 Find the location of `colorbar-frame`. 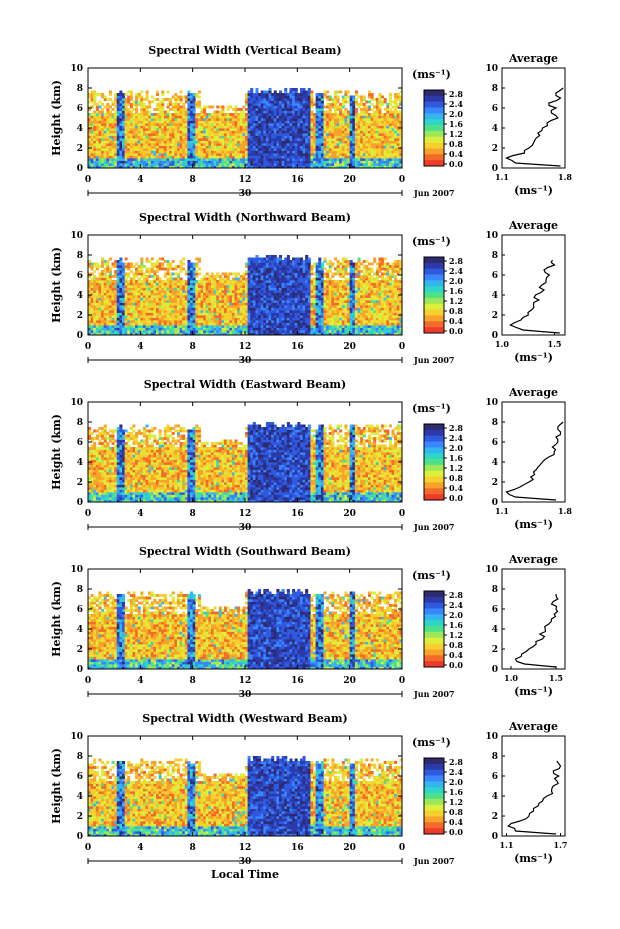

colorbar-frame is located at coordinates (434, 128).